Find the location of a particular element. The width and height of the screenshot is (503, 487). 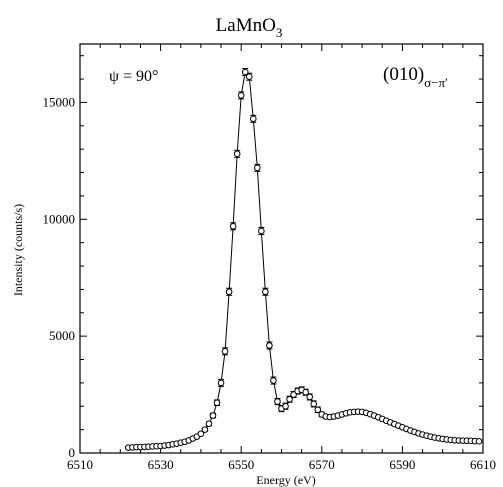

x-tick-label: 6550 is located at coordinates (241, 464).